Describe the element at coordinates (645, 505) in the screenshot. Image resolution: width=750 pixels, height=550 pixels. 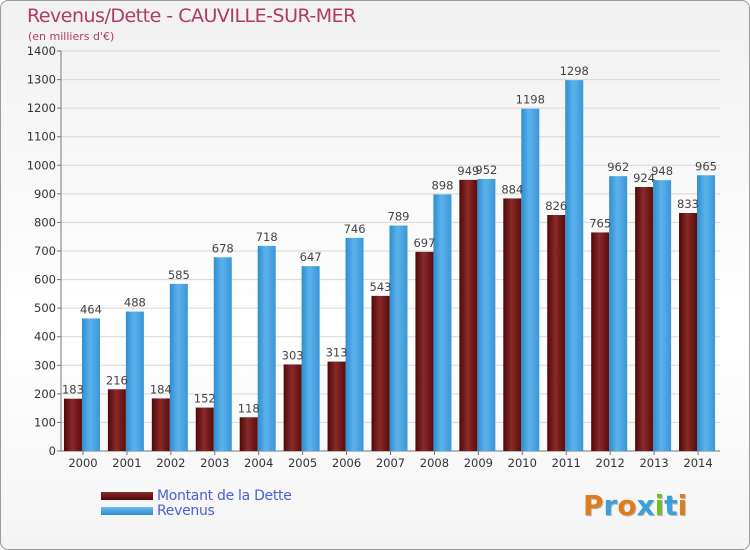
I see `logo-letter: x` at that location.